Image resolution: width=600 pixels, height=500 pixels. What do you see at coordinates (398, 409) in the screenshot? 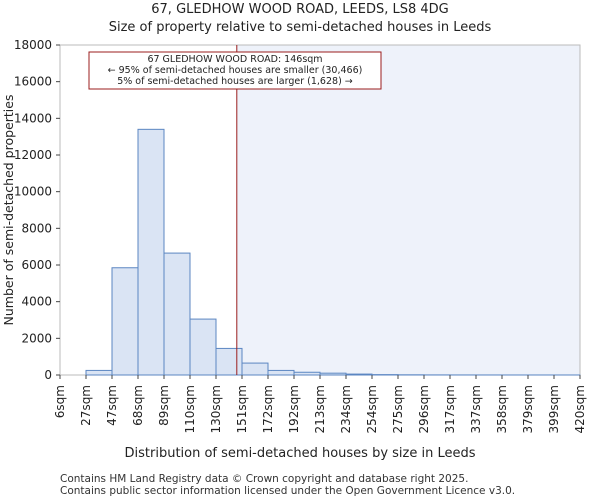
I see `x-tick-label: 275sqm` at bounding box center [398, 409].